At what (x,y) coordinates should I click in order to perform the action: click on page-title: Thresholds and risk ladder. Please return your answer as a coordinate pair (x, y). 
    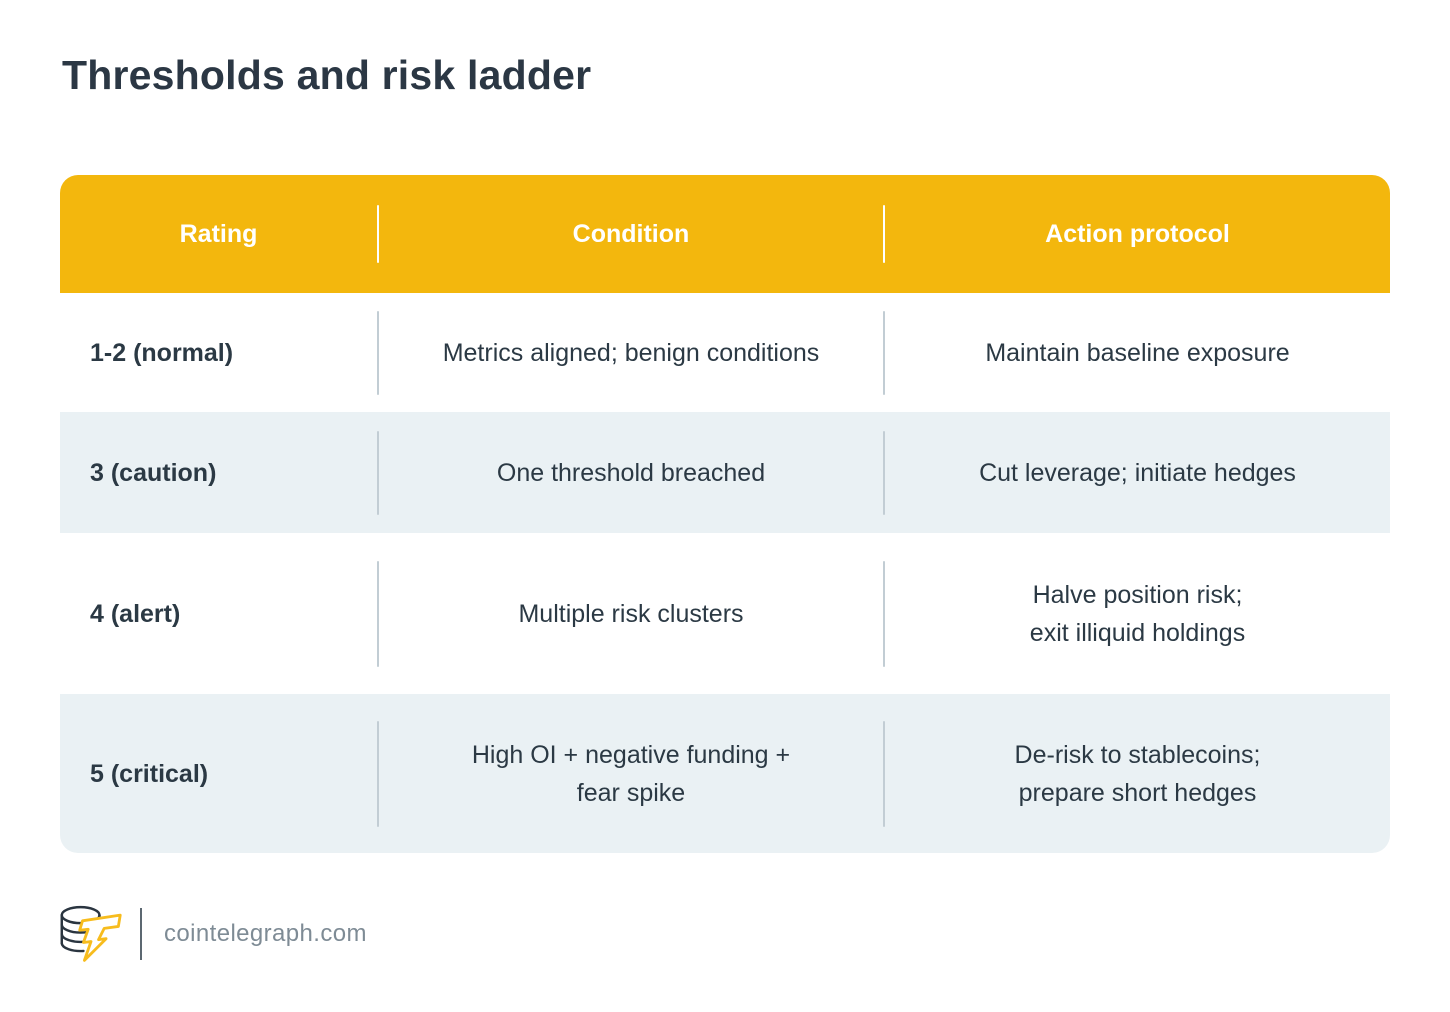
    Looking at the image, I should click on (327, 75).